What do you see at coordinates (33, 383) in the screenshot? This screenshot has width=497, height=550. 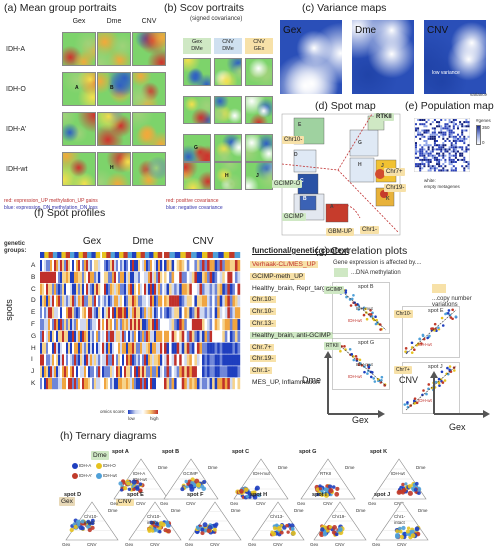 I see `spot-label-k: K` at bounding box center [33, 383].